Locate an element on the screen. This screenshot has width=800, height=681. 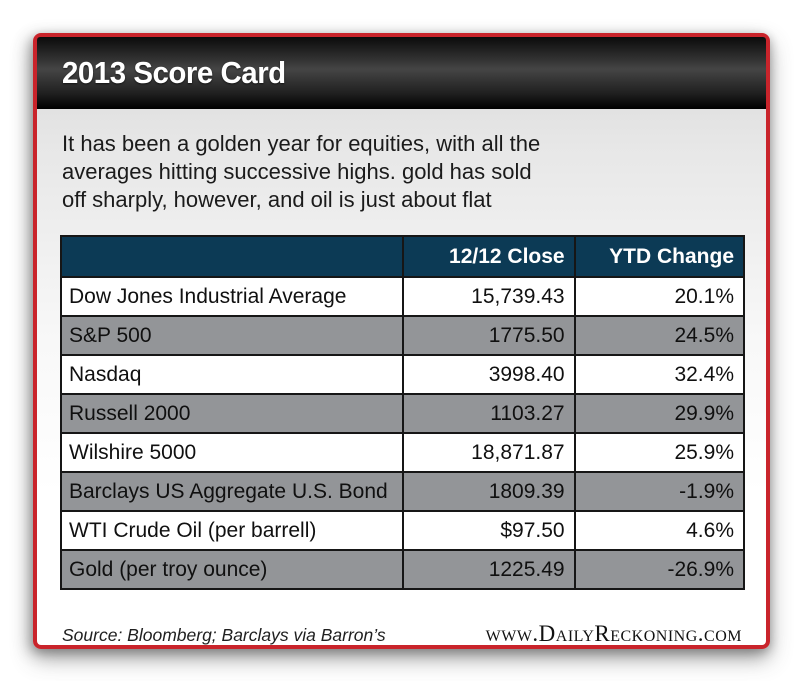
website-link: www.DailyReckoning.com is located at coordinates (613, 633).